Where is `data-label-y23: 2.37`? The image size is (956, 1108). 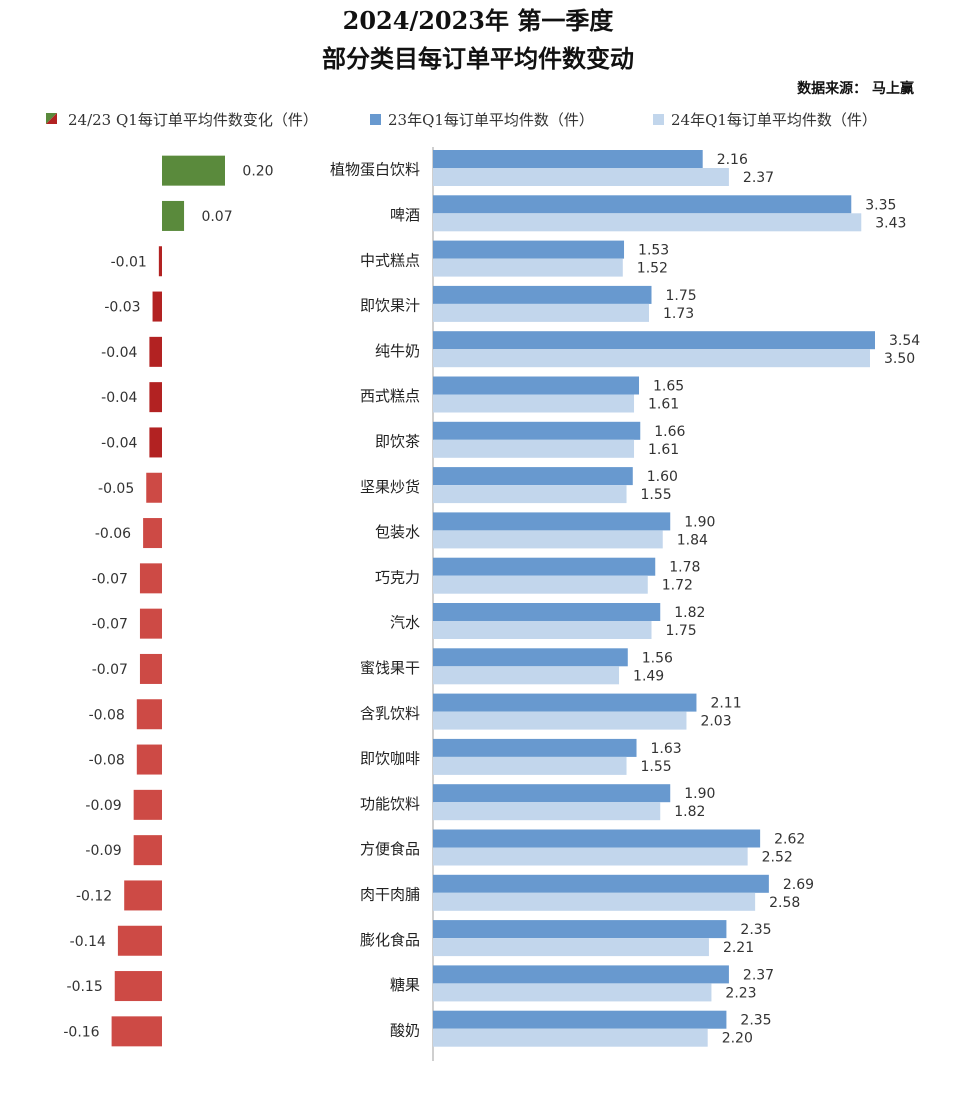
data-label-y23: 2.37 is located at coordinates (758, 975).